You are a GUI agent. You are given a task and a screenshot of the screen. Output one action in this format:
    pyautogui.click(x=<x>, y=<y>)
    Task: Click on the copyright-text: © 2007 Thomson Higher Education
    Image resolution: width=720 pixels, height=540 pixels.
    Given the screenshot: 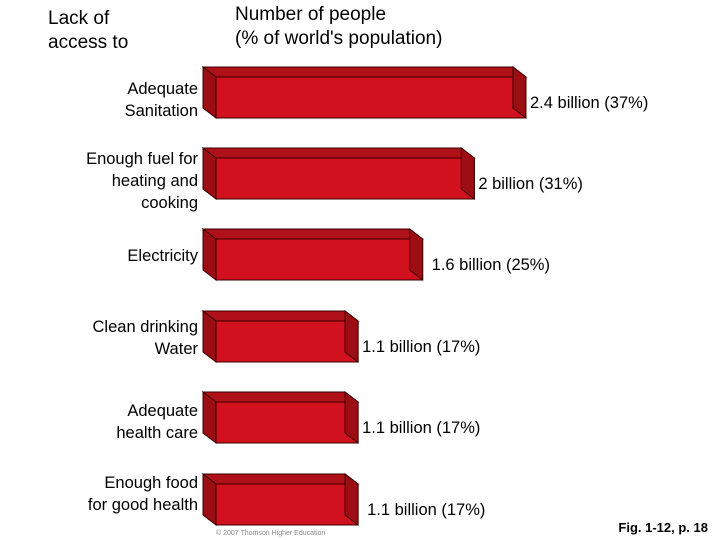 What is the action you would take?
    pyautogui.click(x=271, y=533)
    